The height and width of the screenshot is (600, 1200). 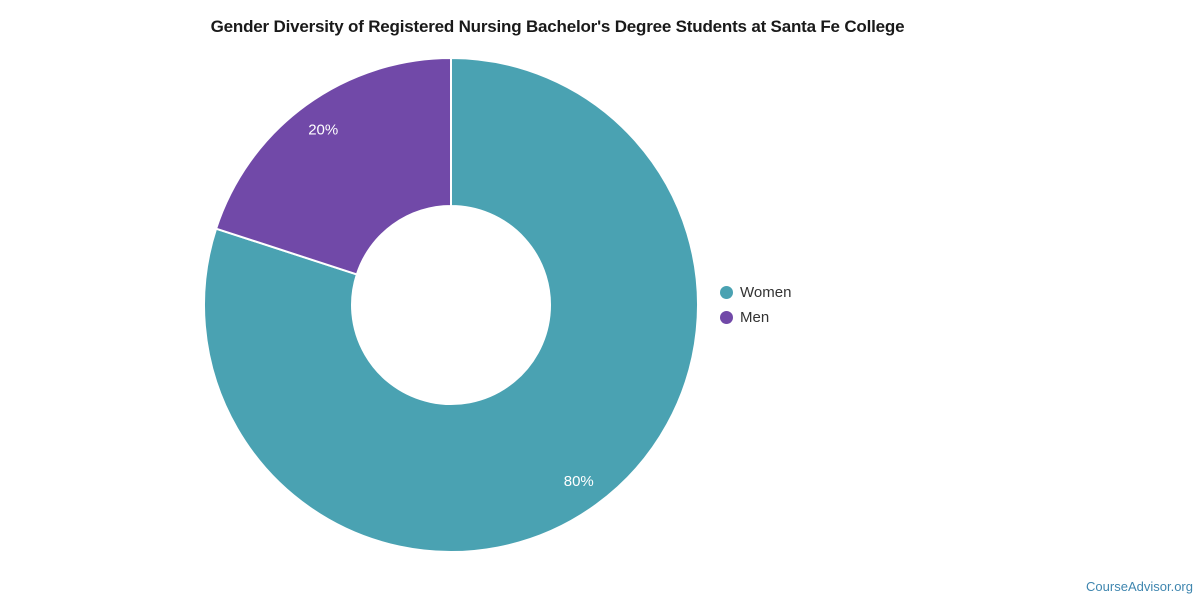 I want to click on legend-item-women: Women, so click(x=755, y=292).